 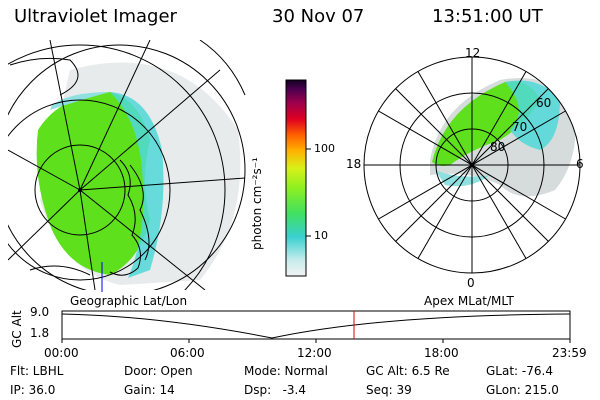 What do you see at coordinates (569, 353) in the screenshot?
I see `timeline-xtick-2359: 23:59` at bounding box center [569, 353].